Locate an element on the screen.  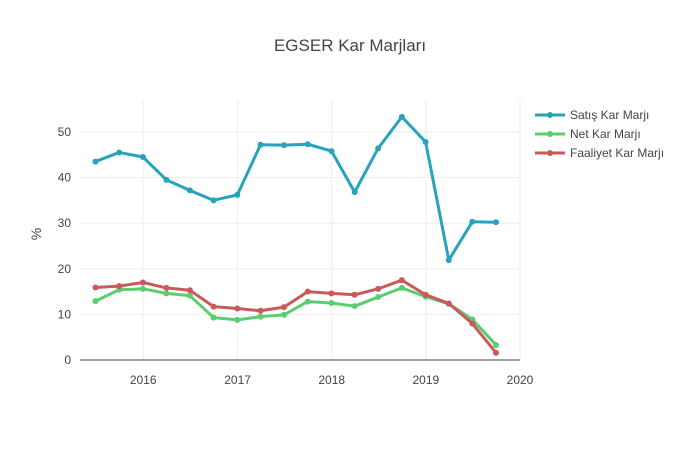
series-line is located at coordinates (295, 316).